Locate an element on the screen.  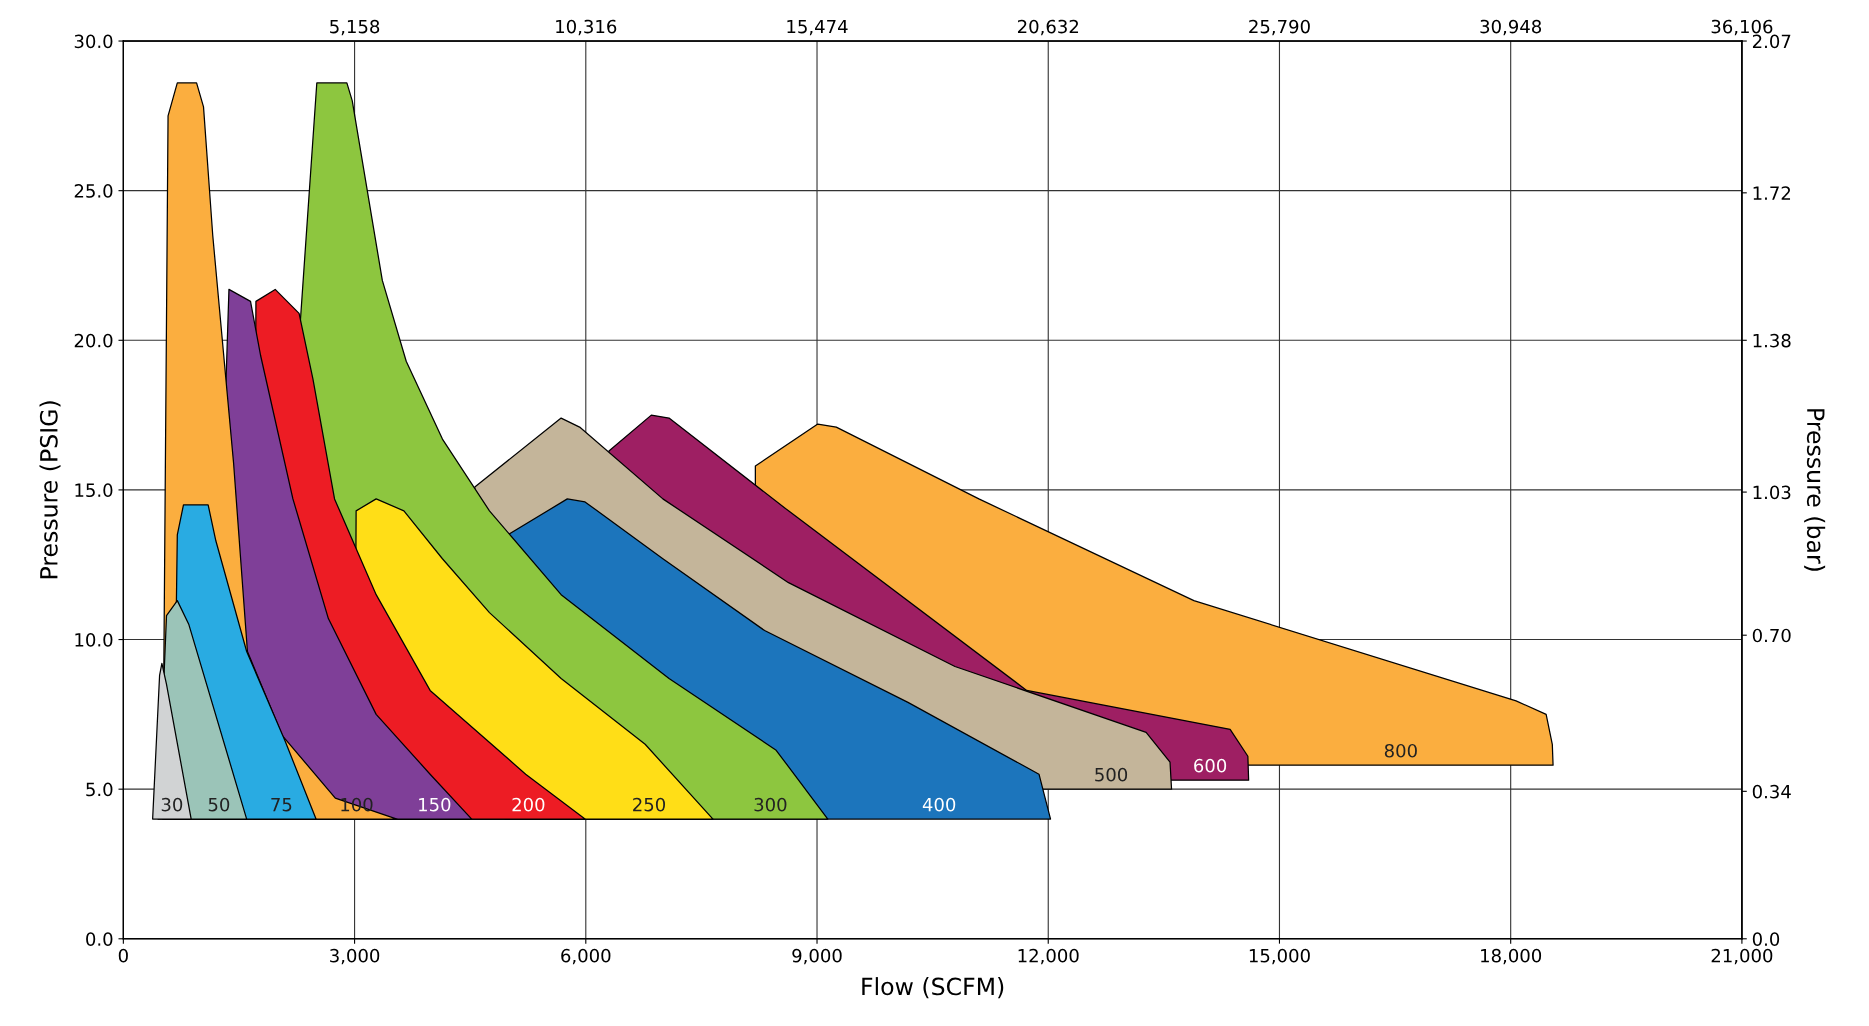
x-tick-label: 3,000 is located at coordinates (355, 956).